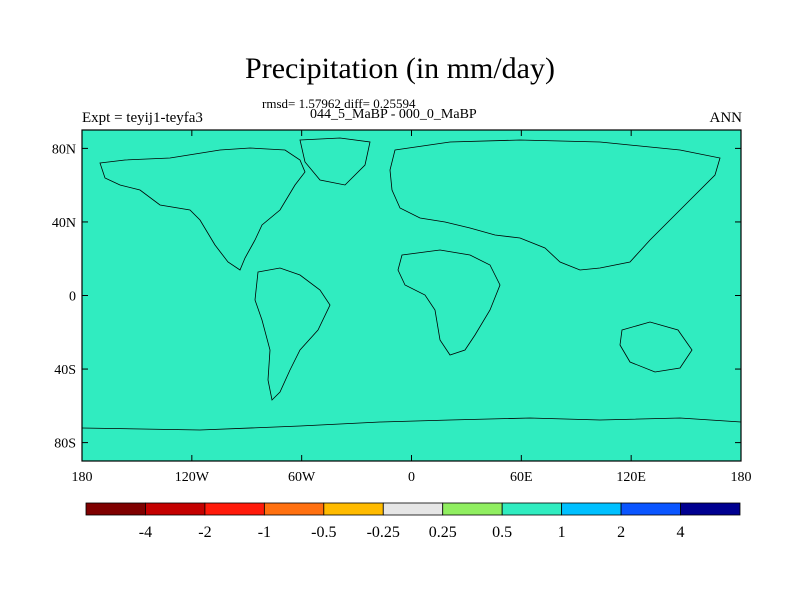  What do you see at coordinates (562, 532) in the screenshot?
I see `colorbar-label: 1` at bounding box center [562, 532].